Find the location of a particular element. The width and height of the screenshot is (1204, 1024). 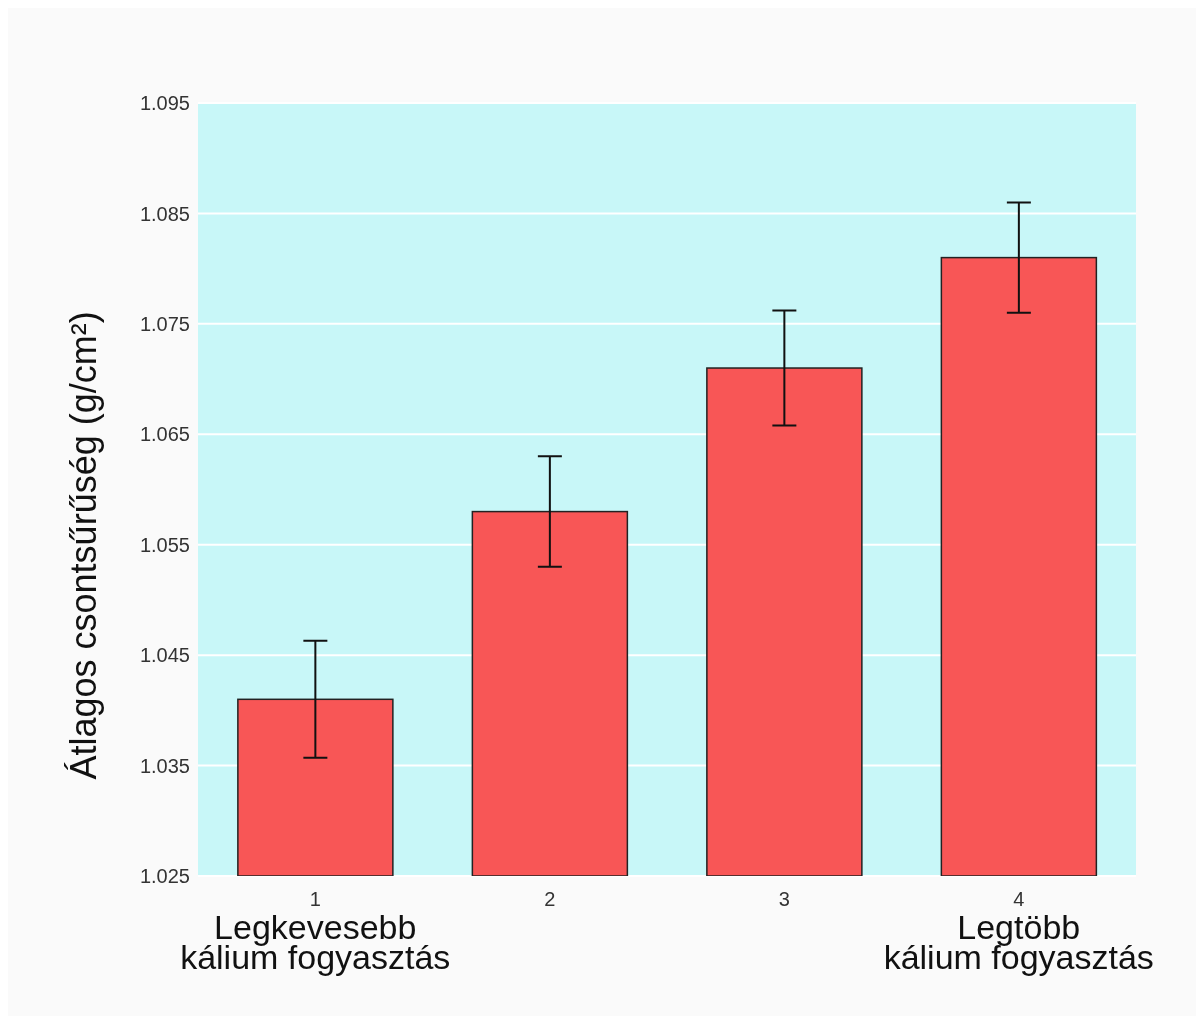

text: Legkevesebb kálium fogyasztás is located at coordinates (315, 942).